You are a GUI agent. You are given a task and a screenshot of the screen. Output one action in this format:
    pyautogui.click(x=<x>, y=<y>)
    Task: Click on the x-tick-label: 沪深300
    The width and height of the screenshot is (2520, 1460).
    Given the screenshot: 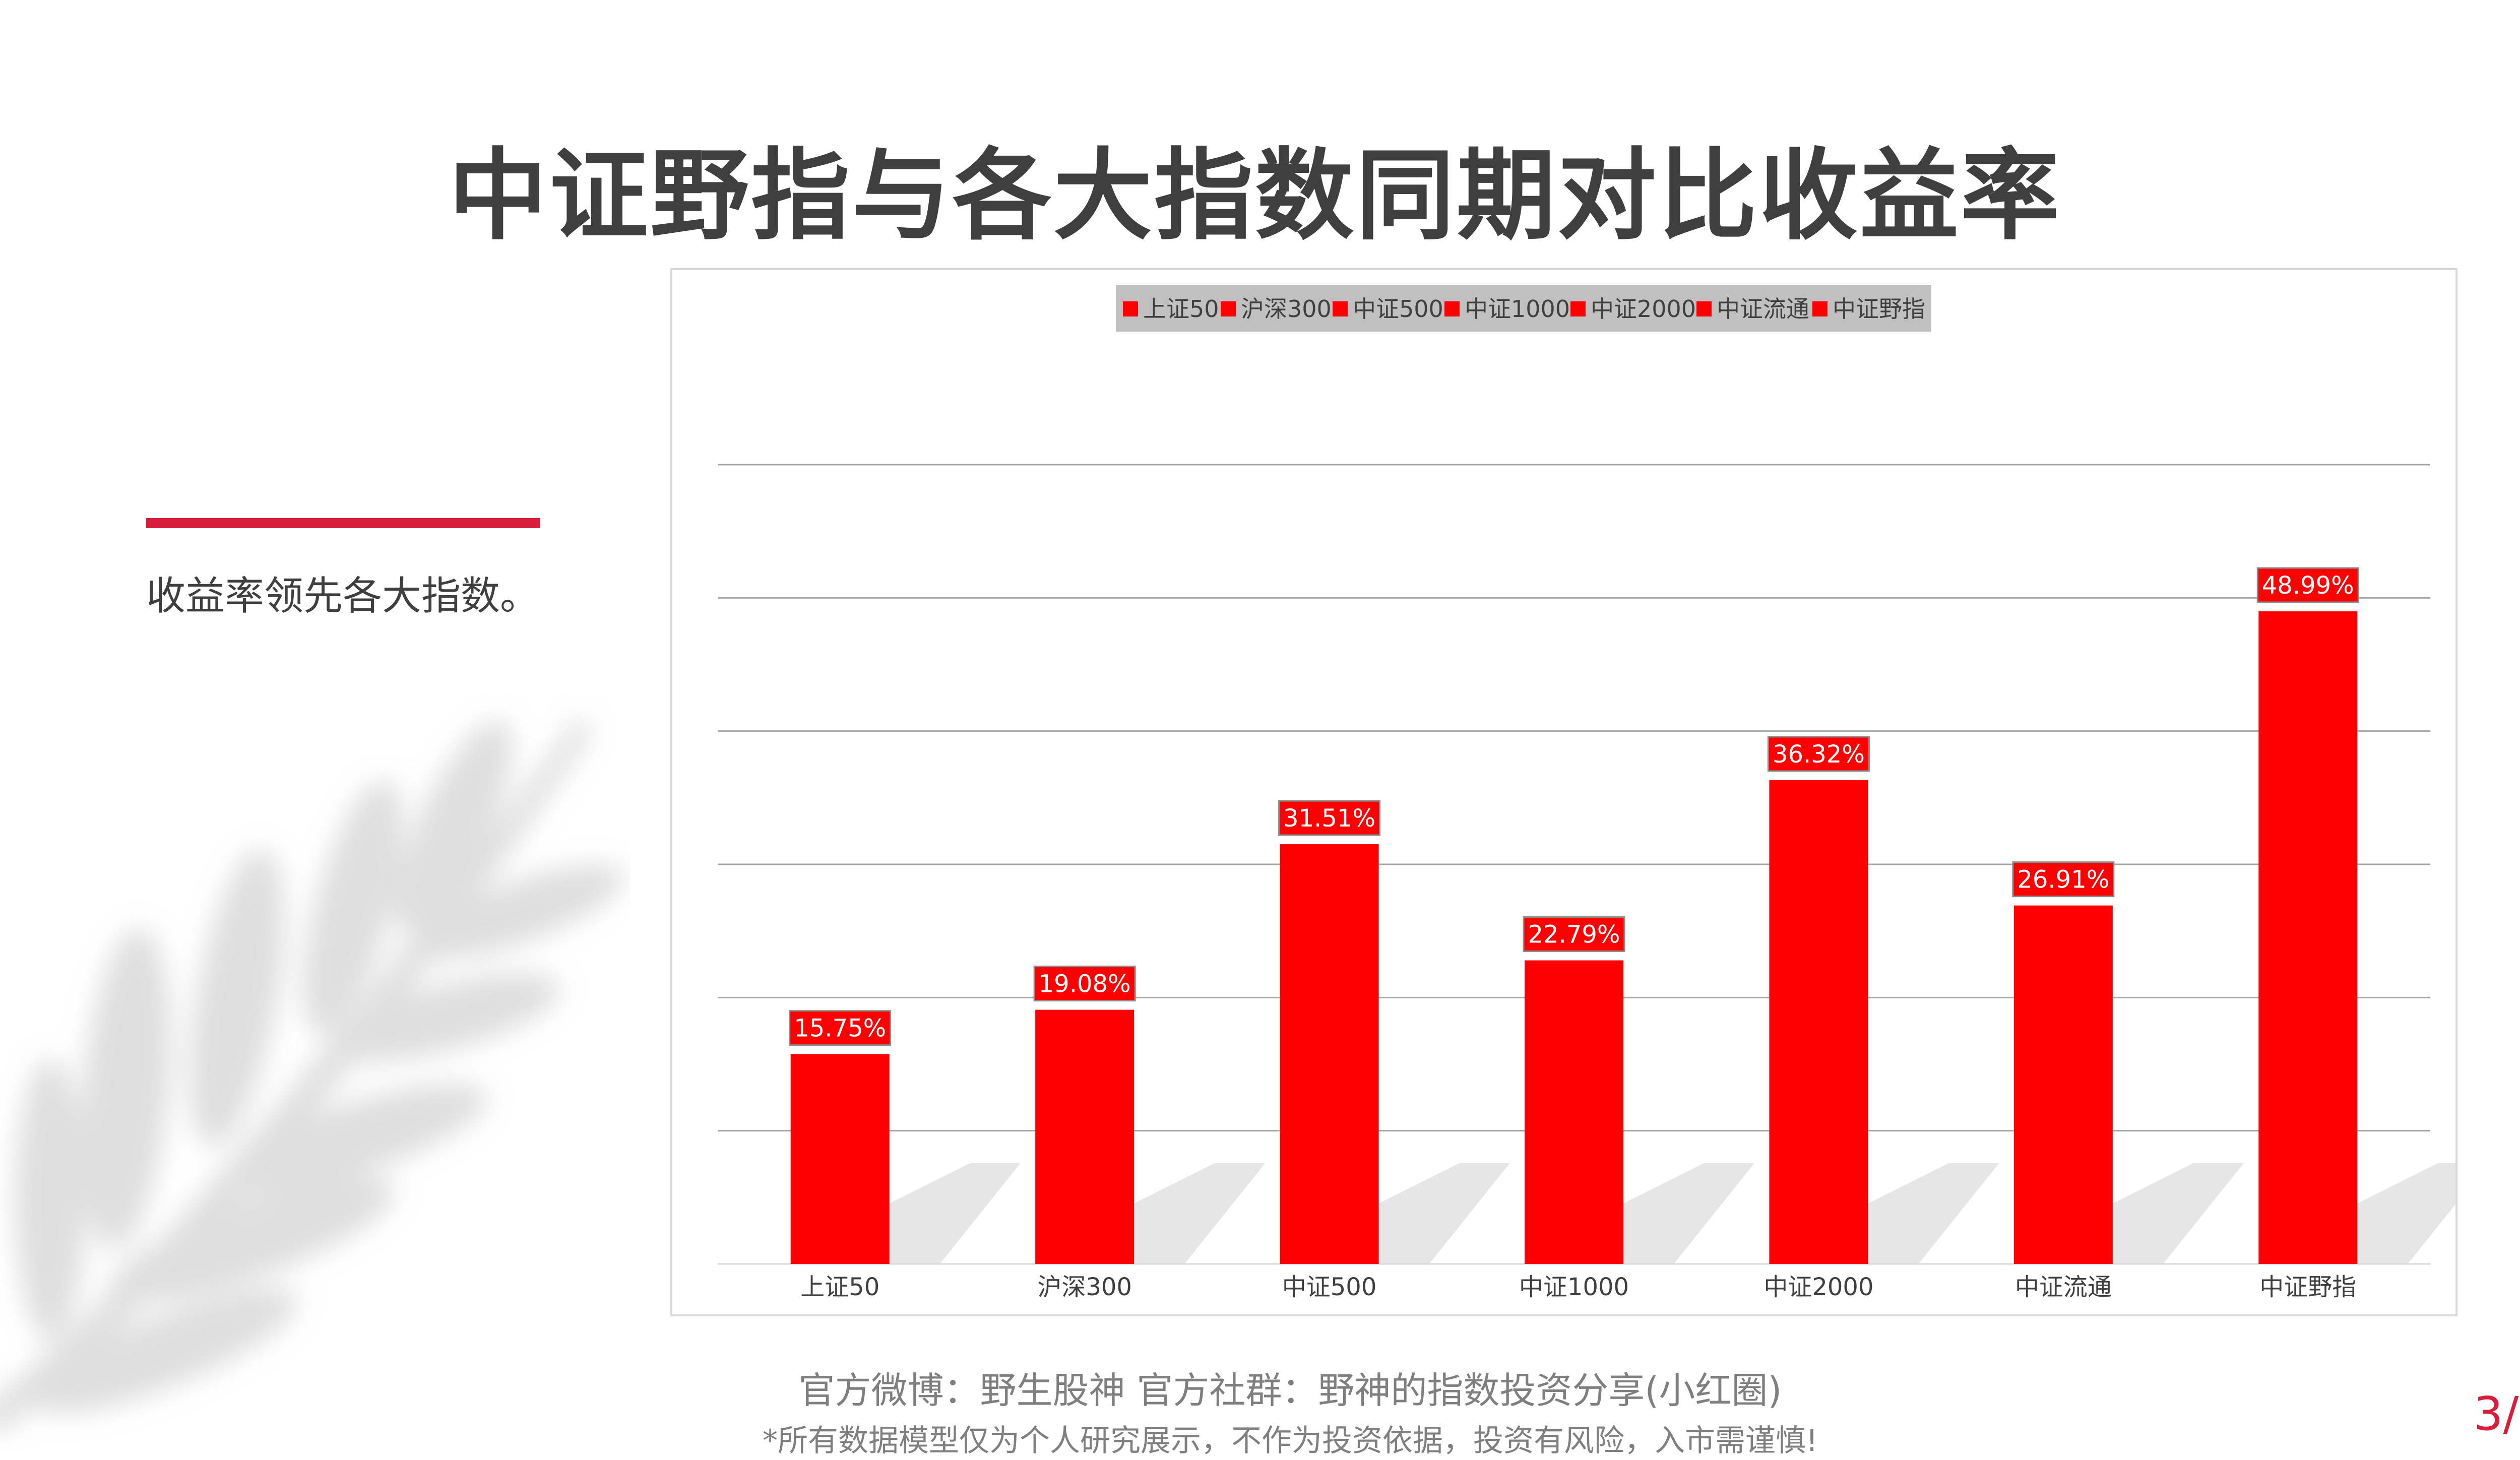 What is the action you would take?
    pyautogui.click(x=1084, y=1287)
    